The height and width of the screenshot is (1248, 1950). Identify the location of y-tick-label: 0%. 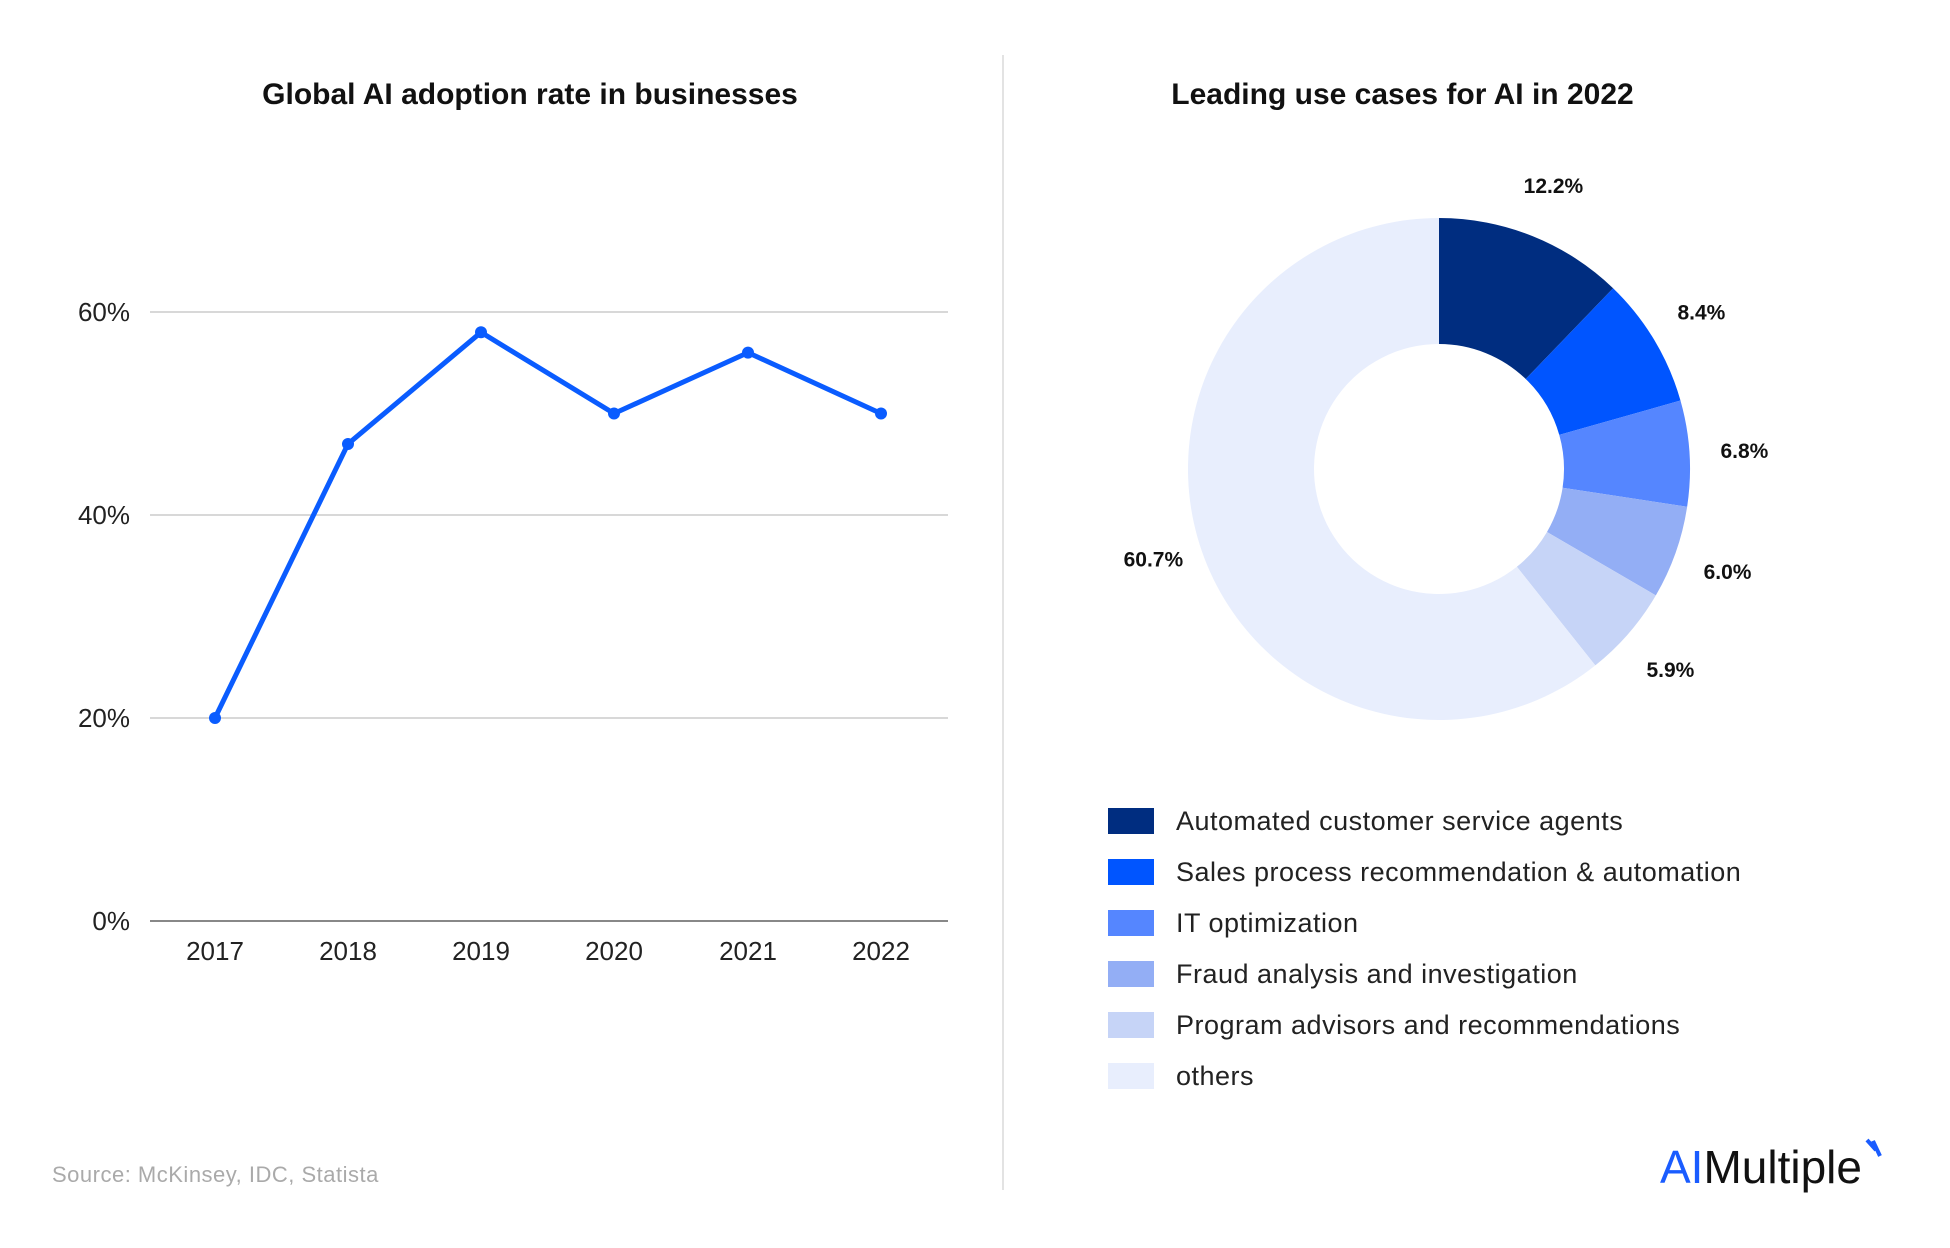
(111, 921).